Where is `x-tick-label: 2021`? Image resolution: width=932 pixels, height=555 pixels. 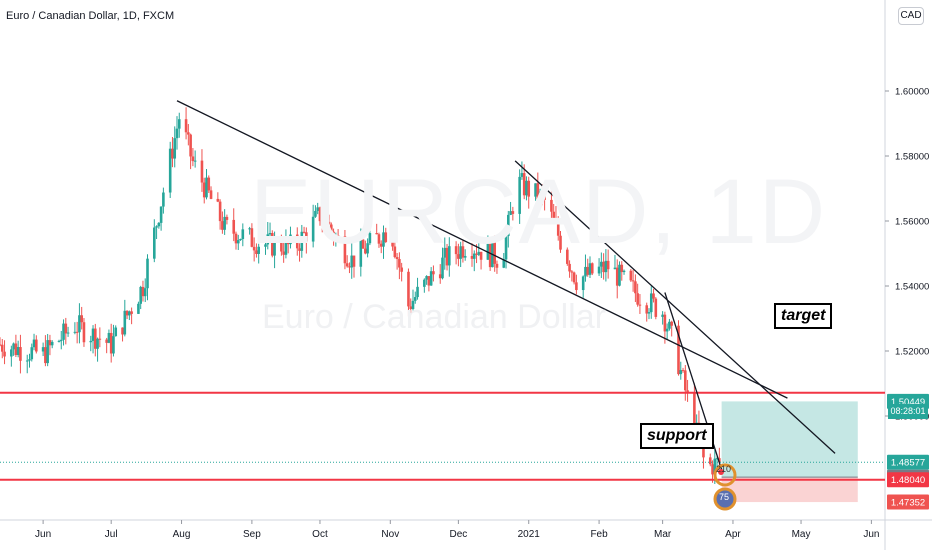
x-tick-label: 2021 is located at coordinates (529, 534).